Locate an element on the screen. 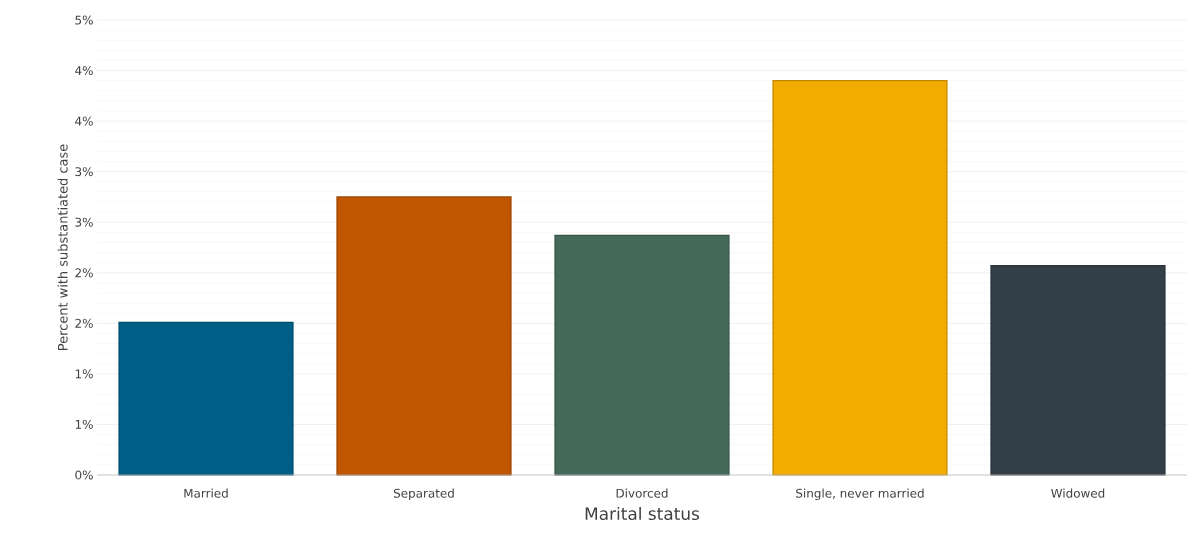  x-axis-title: Marital status is located at coordinates (642, 513).